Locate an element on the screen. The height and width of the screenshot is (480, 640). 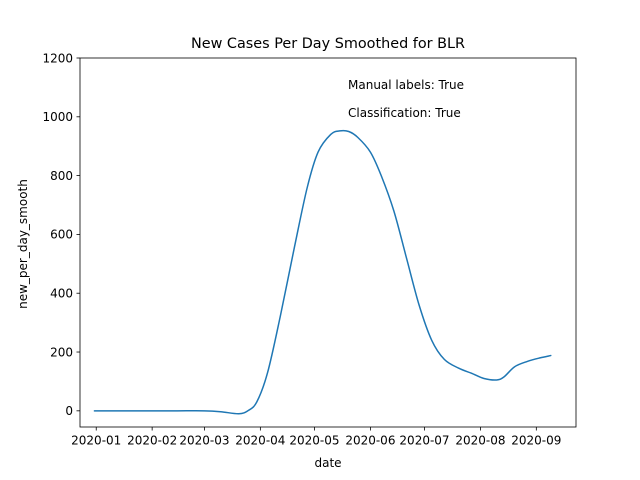
y-tick-label: 200 is located at coordinates (61, 352).